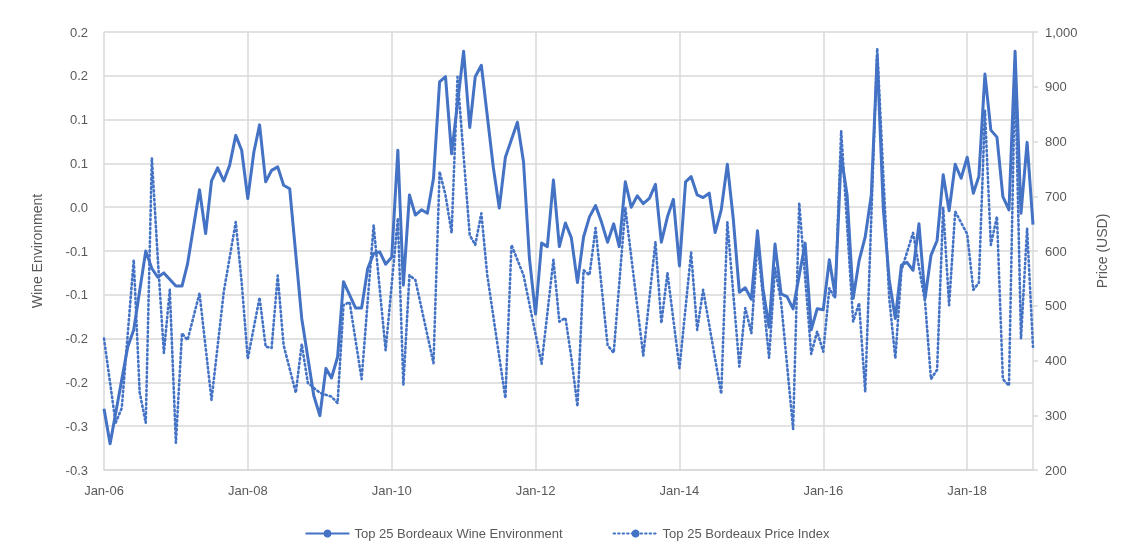 The width and height of the screenshot is (1134, 557). Describe the element at coordinates (1056, 306) in the screenshot. I see `y2-tick-label: 500` at that location.